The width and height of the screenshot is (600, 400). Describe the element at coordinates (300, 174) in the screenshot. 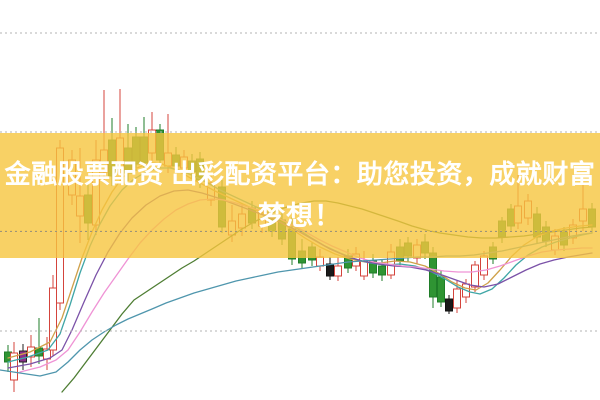

I see `promo-title-line1: 金融股票配资 出彩配资平台：助您投资，成就财富` at that location.